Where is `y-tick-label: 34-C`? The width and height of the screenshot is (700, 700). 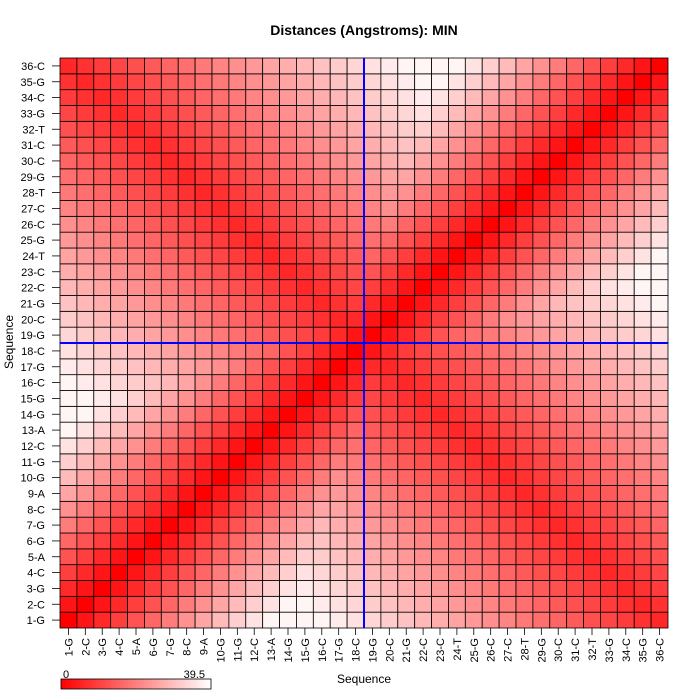 y-tick-label: 34-C is located at coordinates (33, 99).